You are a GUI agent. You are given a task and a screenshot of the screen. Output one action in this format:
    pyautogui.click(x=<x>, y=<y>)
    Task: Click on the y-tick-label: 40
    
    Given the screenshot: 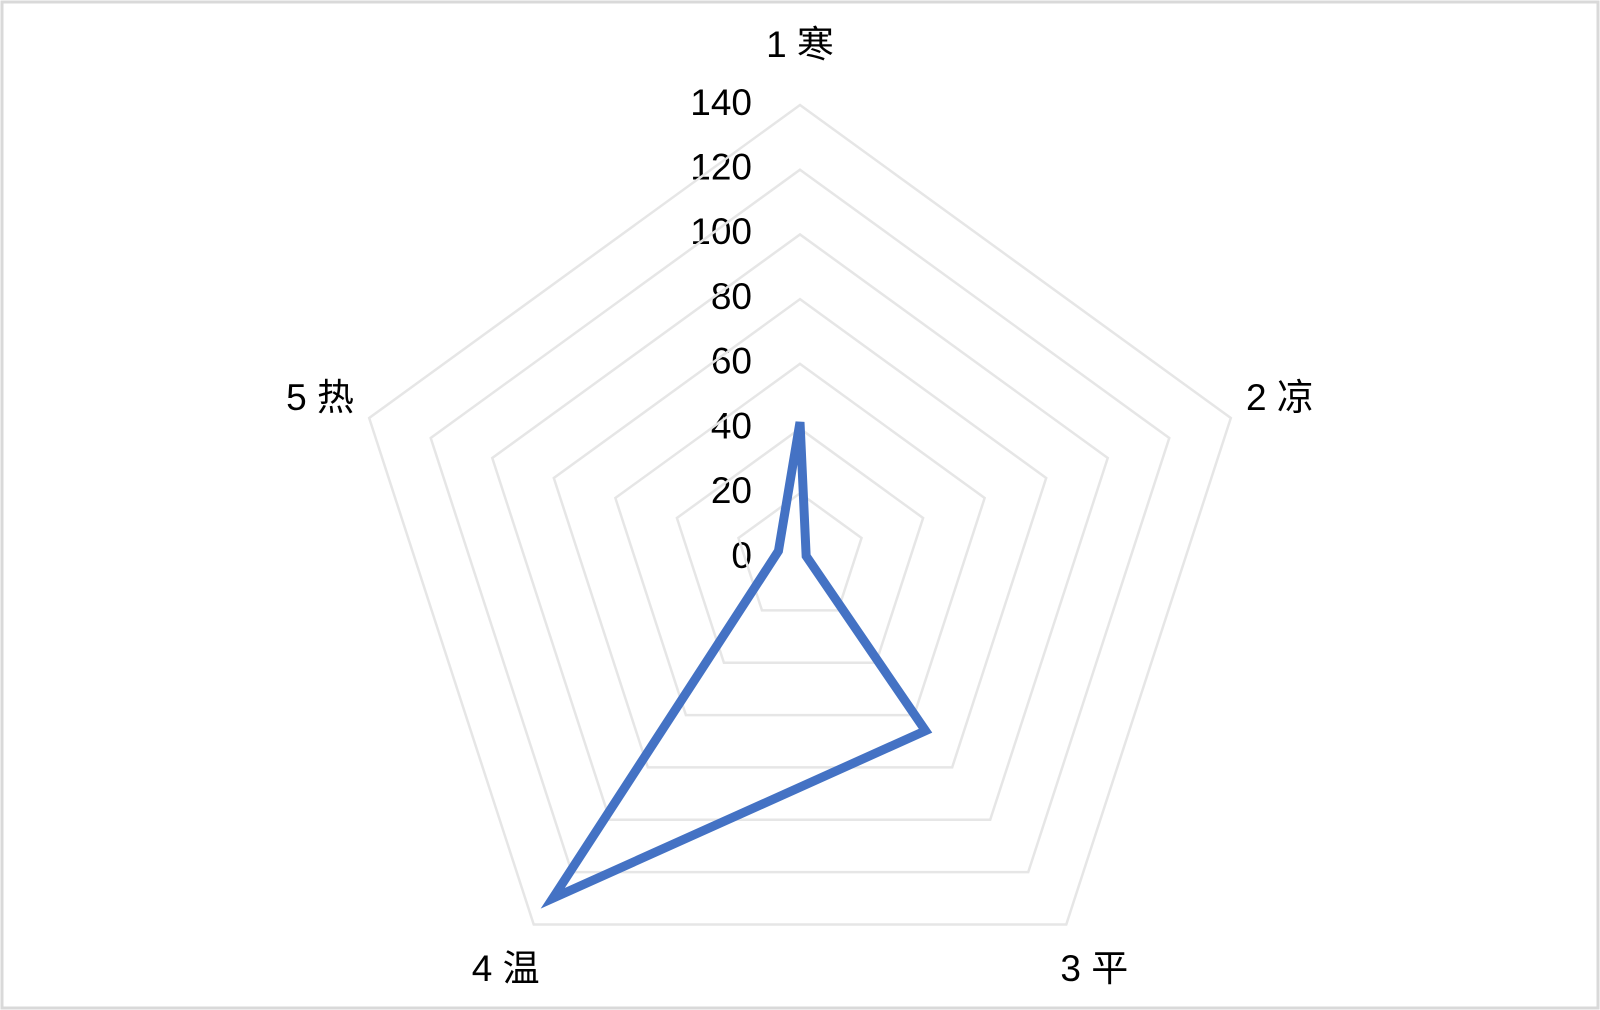 What is the action you would take?
    pyautogui.click(x=731, y=425)
    